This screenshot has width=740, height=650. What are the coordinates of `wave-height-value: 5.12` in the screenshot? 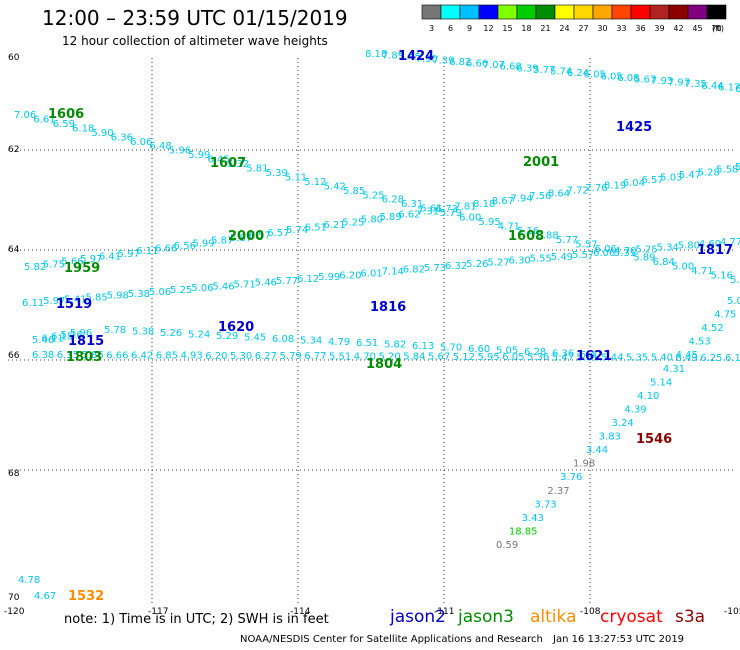 It's located at (464, 357).